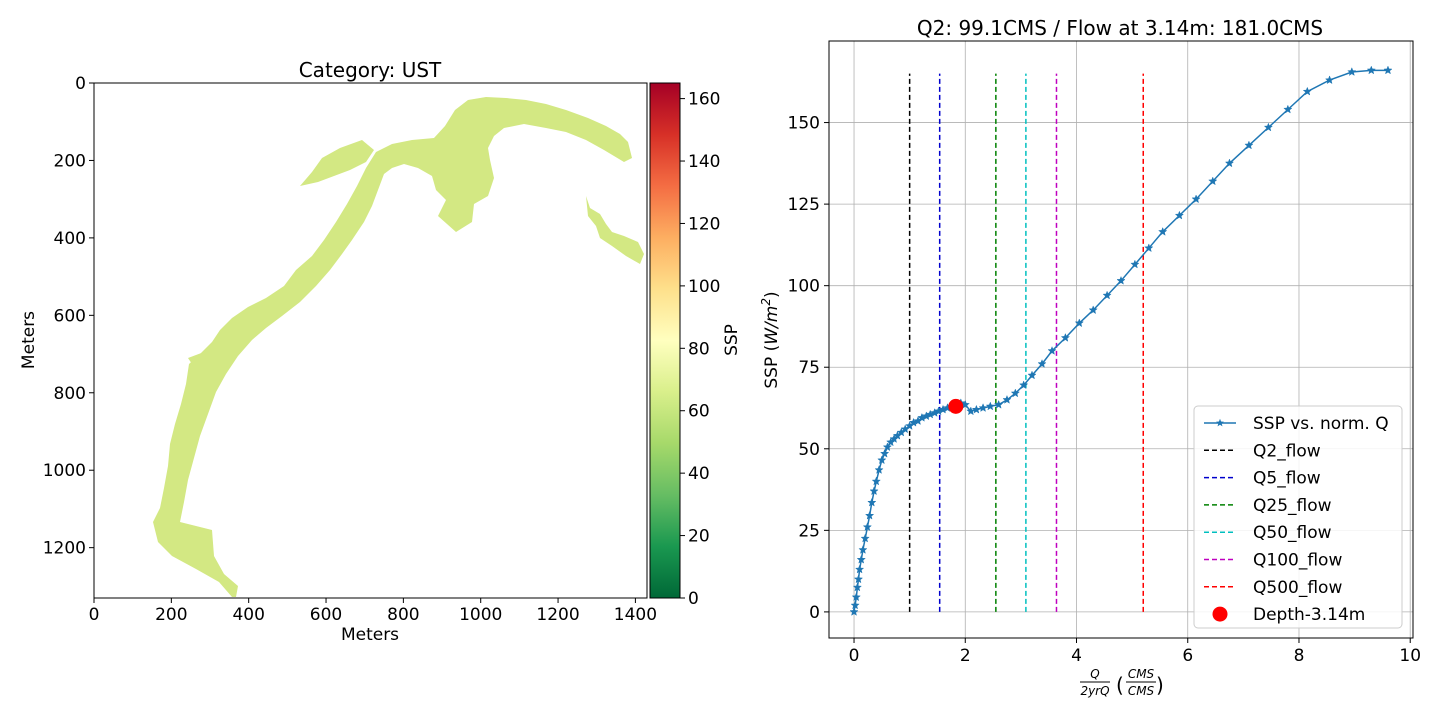 The image size is (1440, 720). What do you see at coordinates (370, 70) in the screenshot?
I see `map-title: Category: UST` at bounding box center [370, 70].